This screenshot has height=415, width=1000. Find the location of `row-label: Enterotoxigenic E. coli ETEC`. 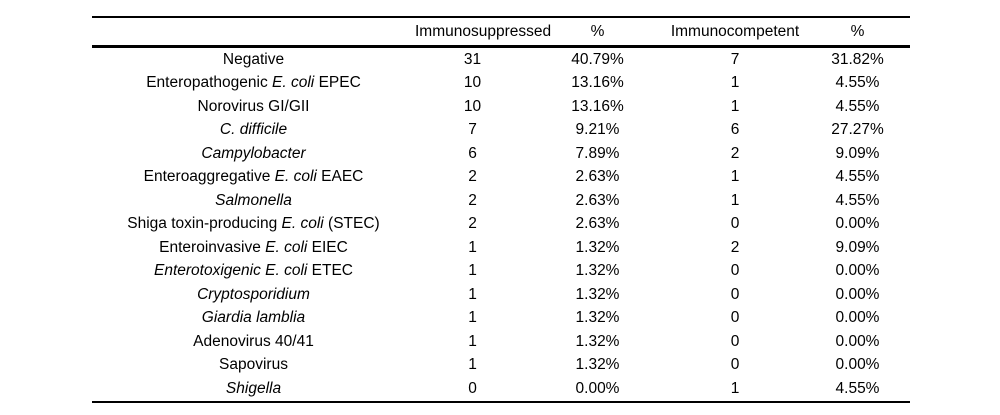

row-label: Enterotoxigenic E. coli ETEC is located at coordinates (253, 272).